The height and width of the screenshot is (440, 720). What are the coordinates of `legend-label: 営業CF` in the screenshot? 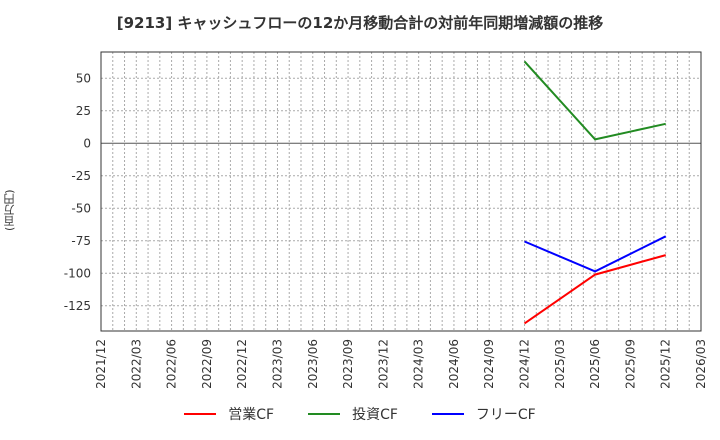 It's located at (251, 415).